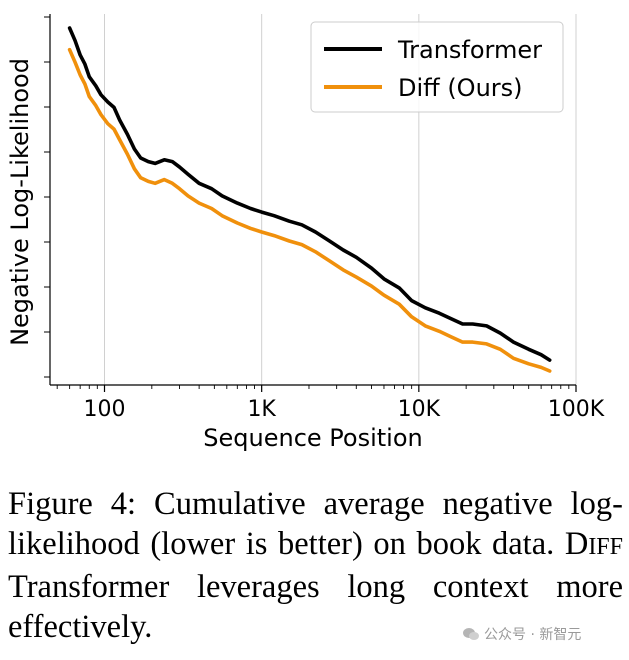  What do you see at coordinates (460, 88) in the screenshot?
I see `legend-label-diff: Diff (Ours)` at bounding box center [460, 88].